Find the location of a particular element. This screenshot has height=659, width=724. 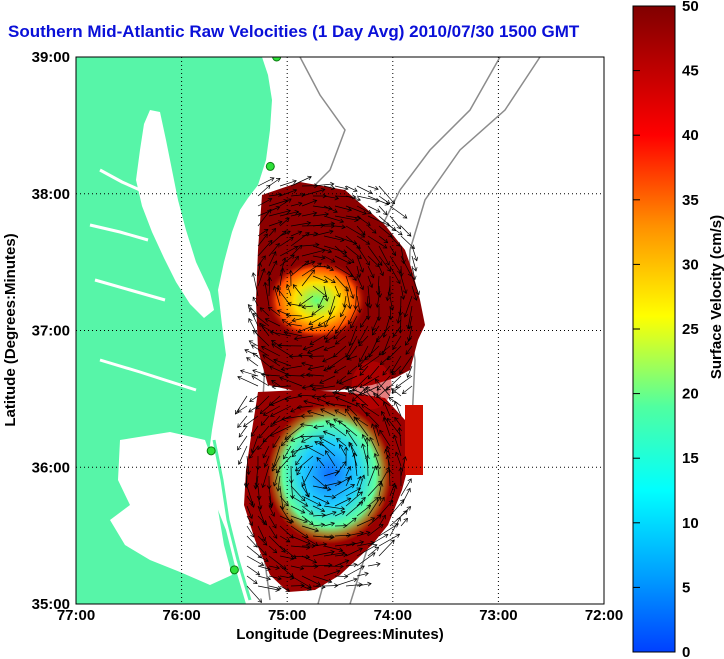

velocity-field-edge is located at coordinates (414, 440).